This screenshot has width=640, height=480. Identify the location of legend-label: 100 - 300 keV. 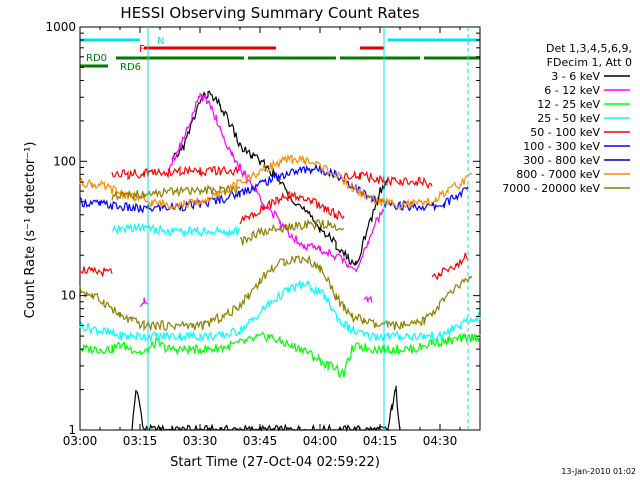
(561, 146).